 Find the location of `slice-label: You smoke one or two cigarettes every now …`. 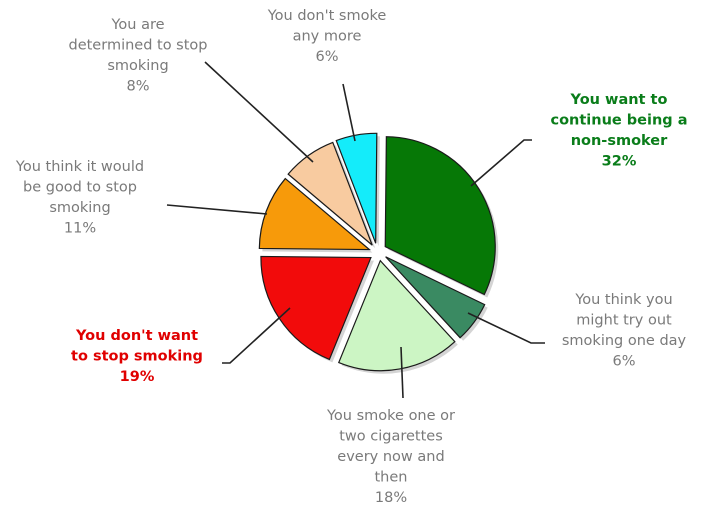

slice-label: You smoke one or two cigarettes every now … is located at coordinates (390, 457).